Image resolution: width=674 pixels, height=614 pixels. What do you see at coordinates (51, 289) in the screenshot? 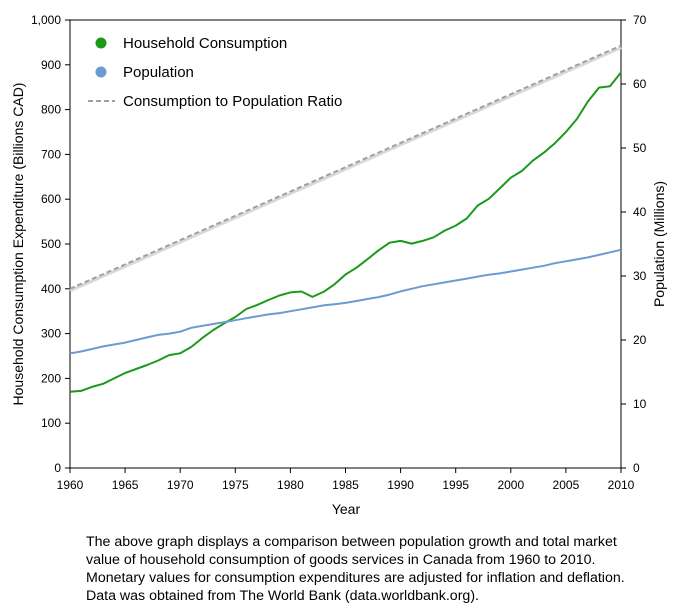
I see `y-left-tick-label: 400` at bounding box center [51, 289].